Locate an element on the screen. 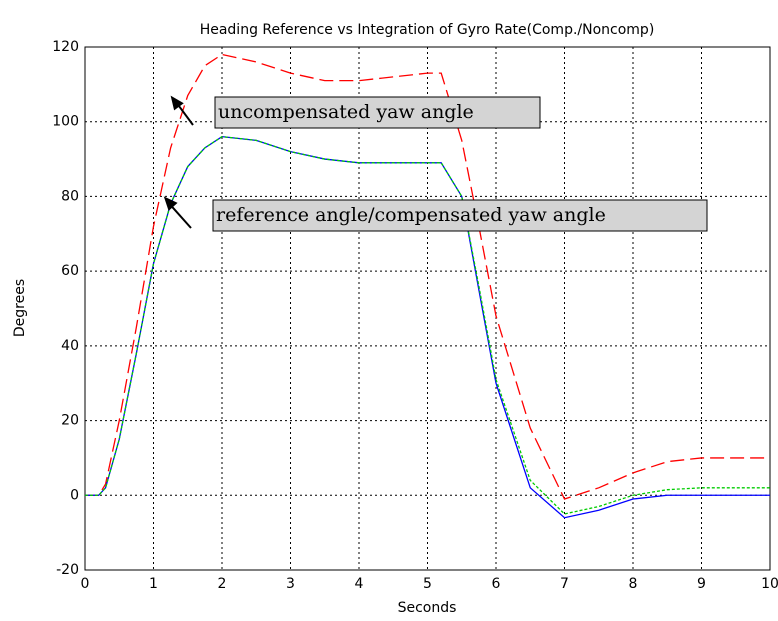  x-tick-label: 9 is located at coordinates (701, 584).